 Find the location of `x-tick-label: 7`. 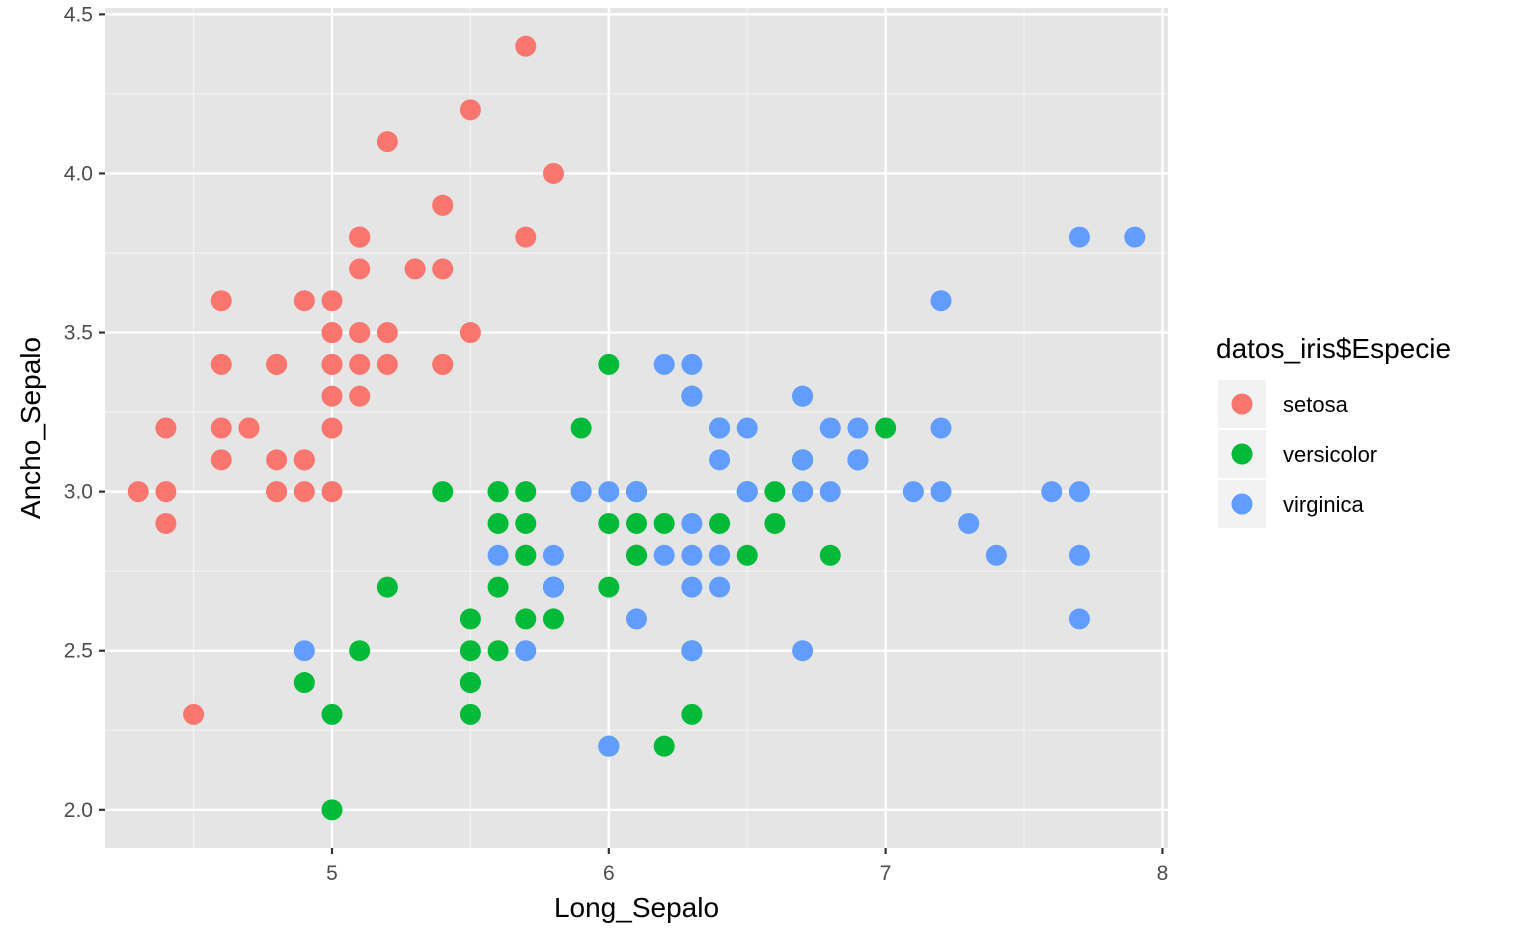

x-tick-label: 7 is located at coordinates (886, 873).